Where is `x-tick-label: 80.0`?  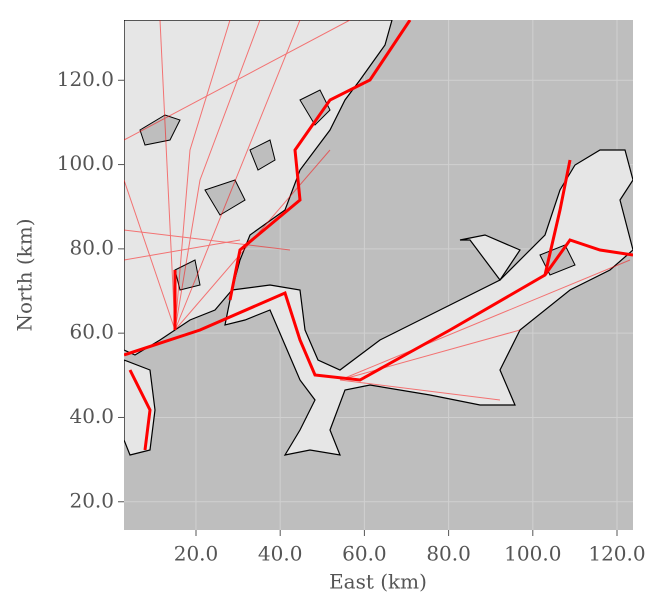 x-tick-label: 80.0 is located at coordinates (448, 554).